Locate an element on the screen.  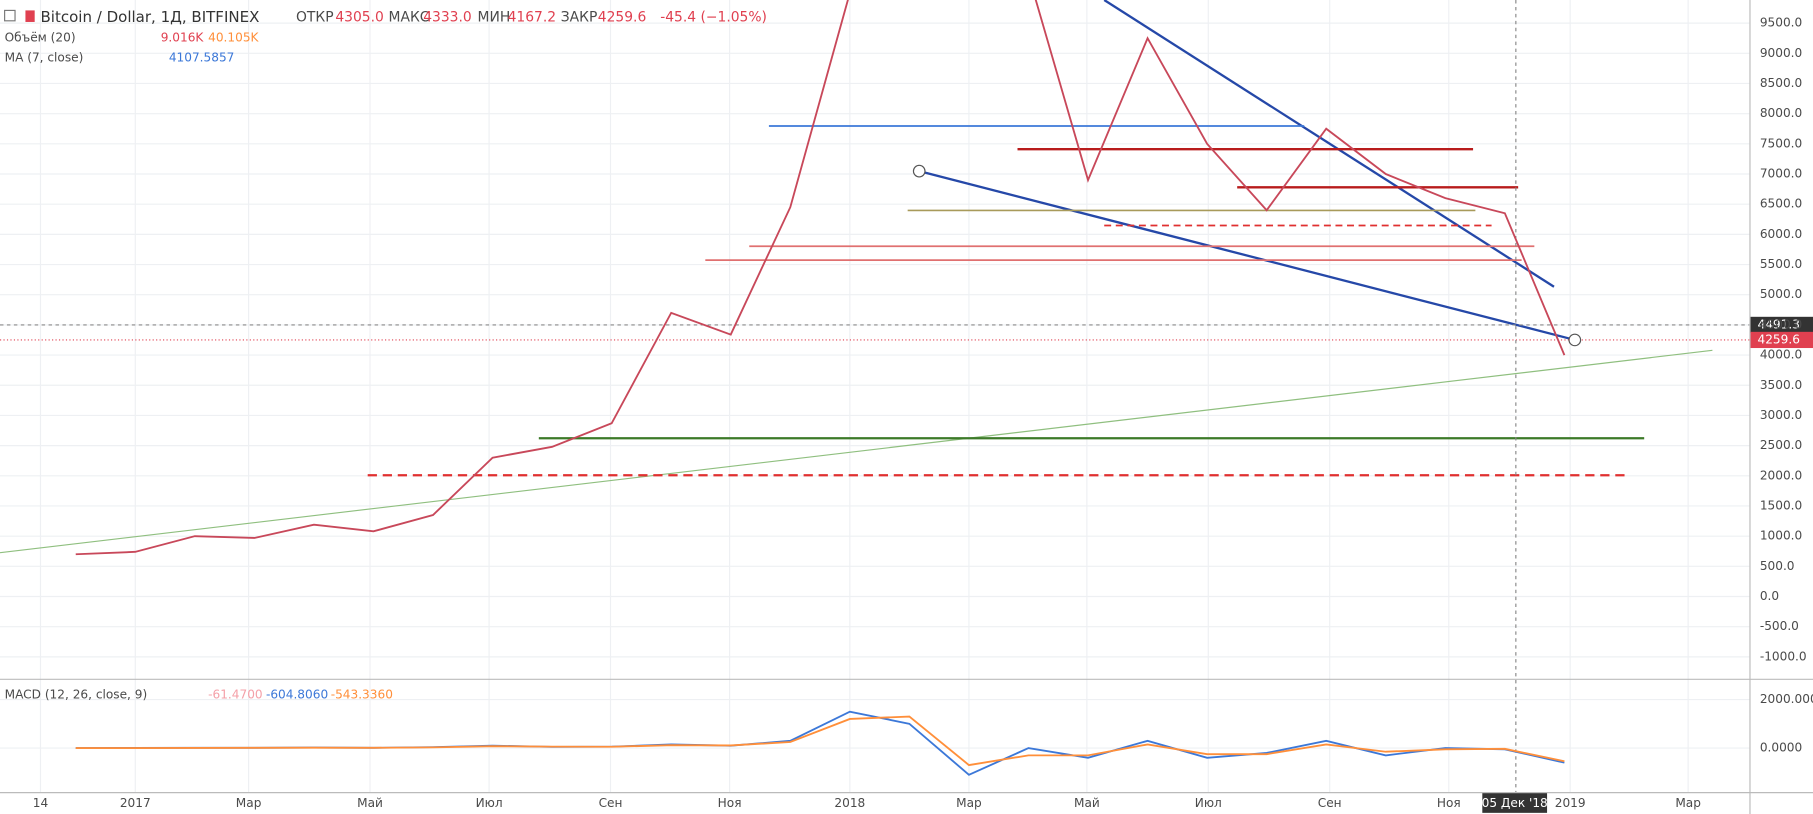
collapse-icon is located at coordinates (10, 15).